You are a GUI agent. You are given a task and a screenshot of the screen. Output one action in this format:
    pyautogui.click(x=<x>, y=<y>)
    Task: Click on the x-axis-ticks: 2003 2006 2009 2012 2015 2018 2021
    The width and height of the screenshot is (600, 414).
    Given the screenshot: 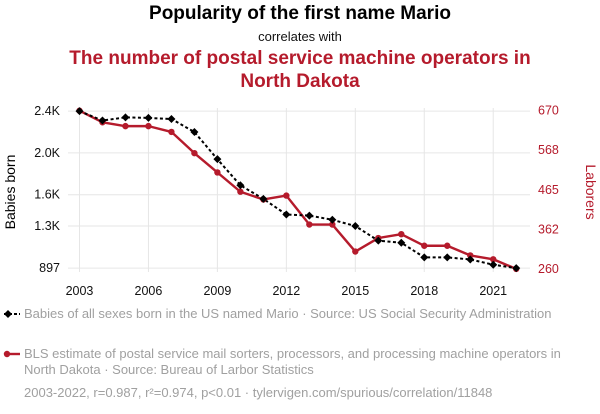 What is the action you would take?
    pyautogui.click(x=287, y=291)
    